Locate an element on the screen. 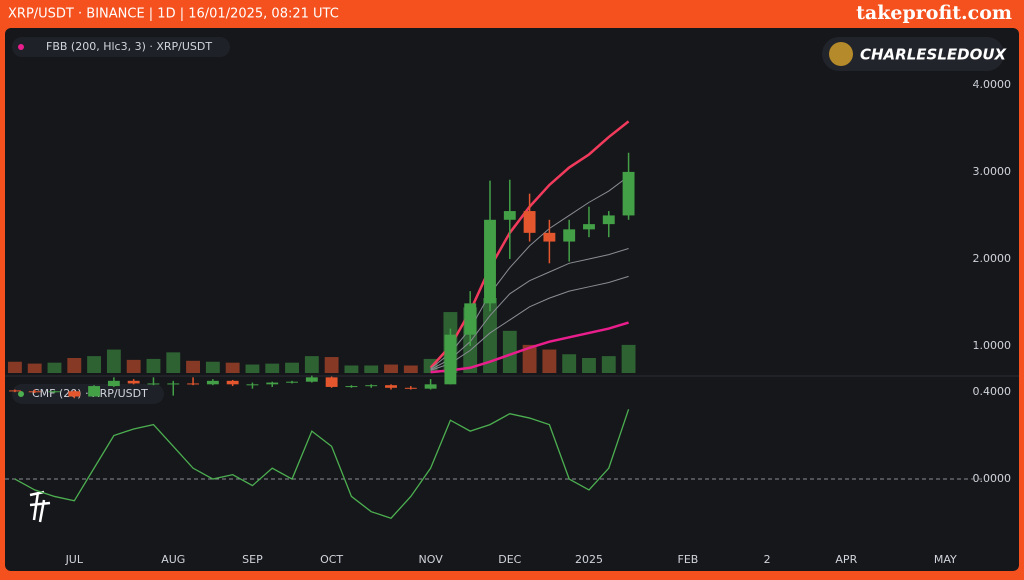 The image size is (1024, 580). x-tick-label: AUG is located at coordinates (173, 559).